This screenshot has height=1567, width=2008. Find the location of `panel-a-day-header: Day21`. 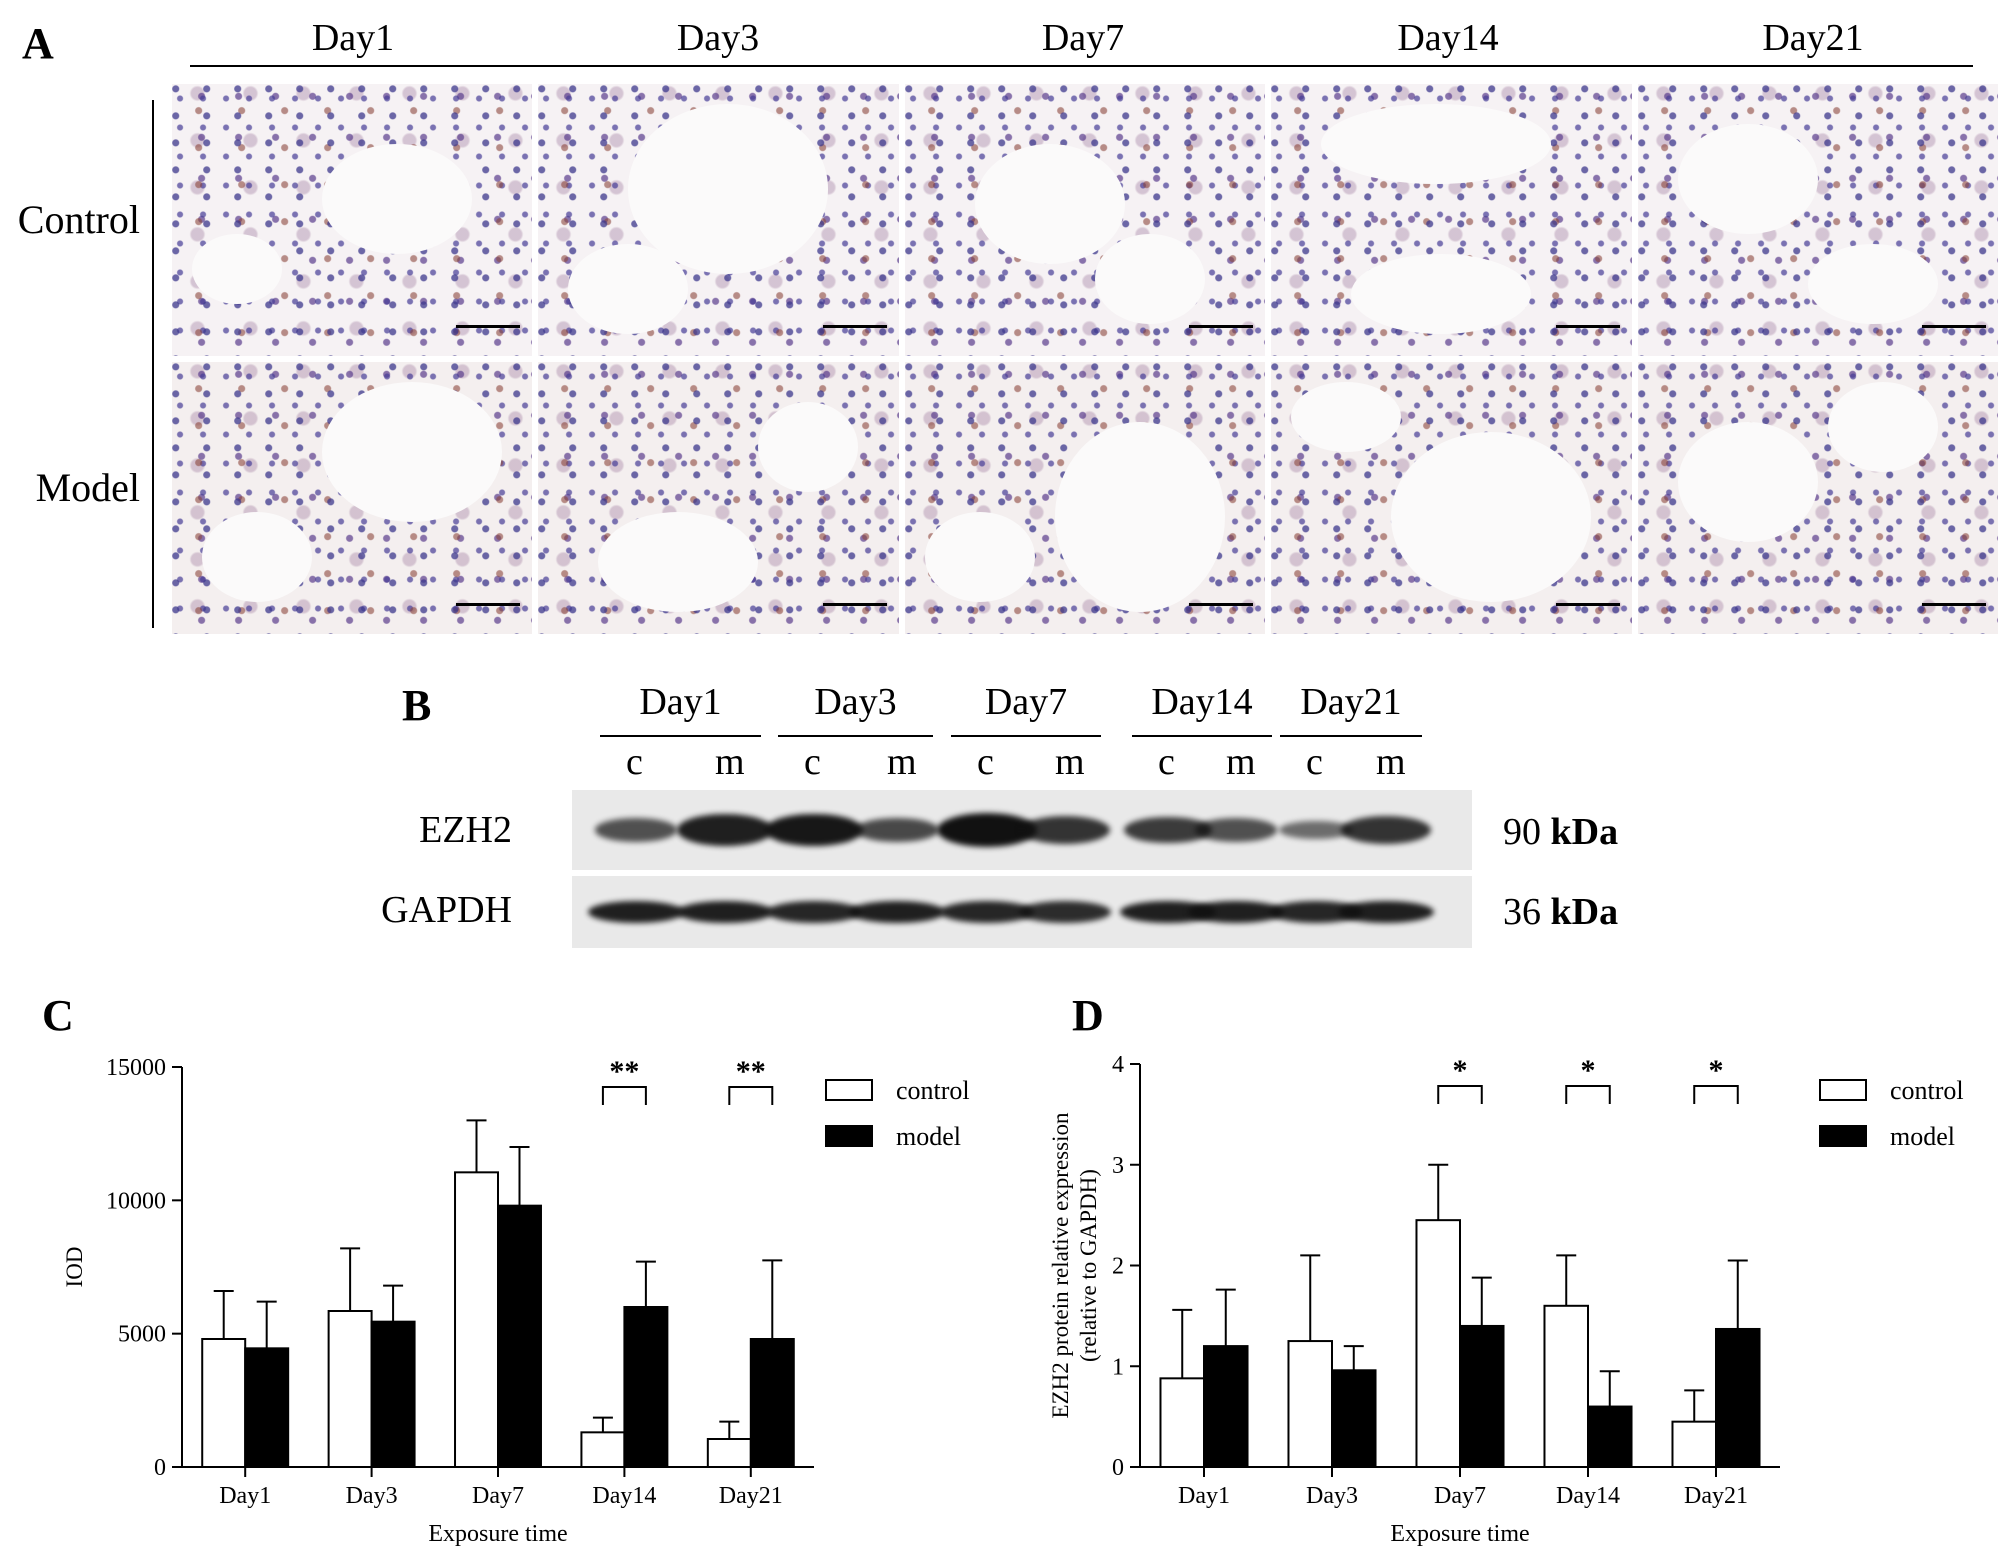

panel-a-day-header: Day21 is located at coordinates (1813, 38).